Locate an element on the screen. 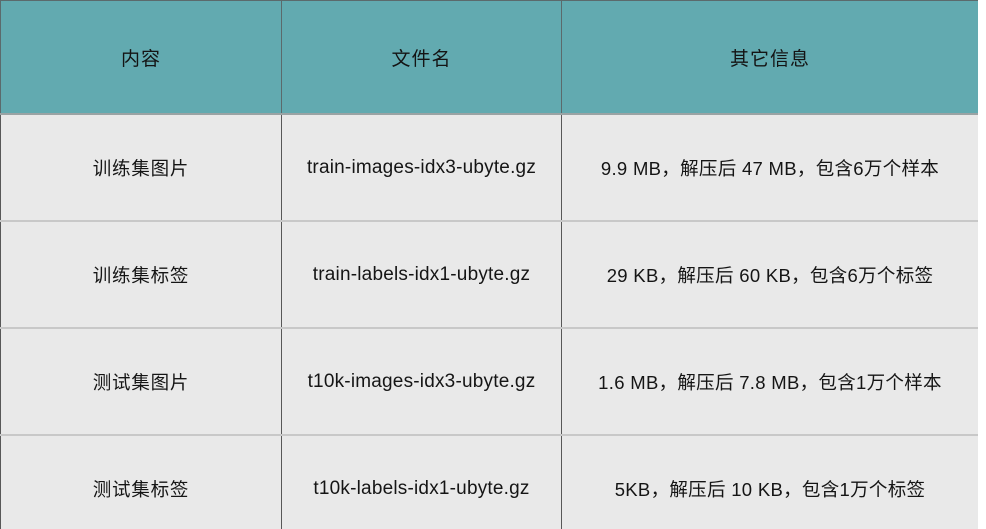 The height and width of the screenshot is (529, 986). cell-content: 测试集标签 is located at coordinates (141, 482).